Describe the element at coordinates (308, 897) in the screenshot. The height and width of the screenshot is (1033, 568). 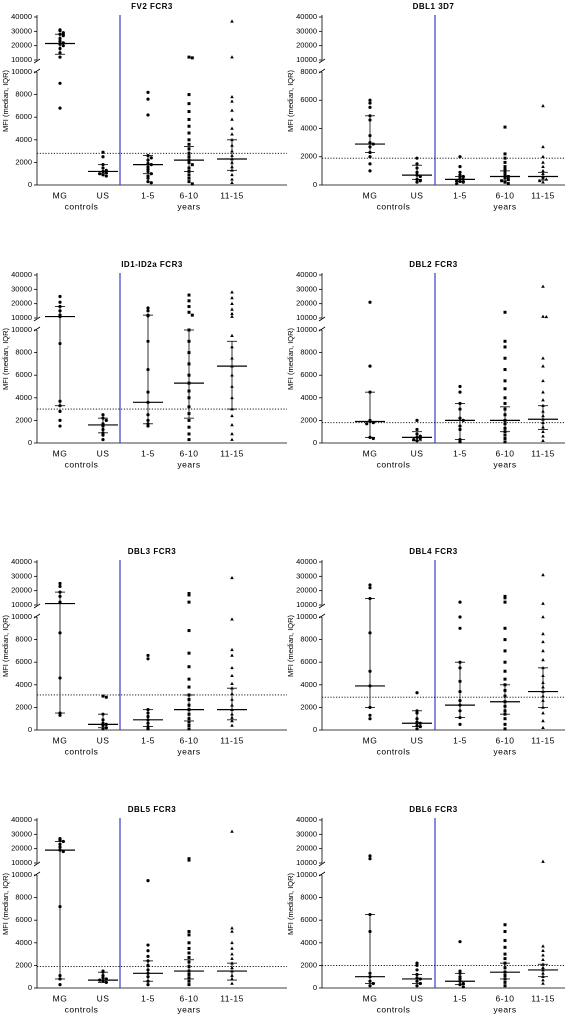
I see `y-tick-label: 8000` at that location.